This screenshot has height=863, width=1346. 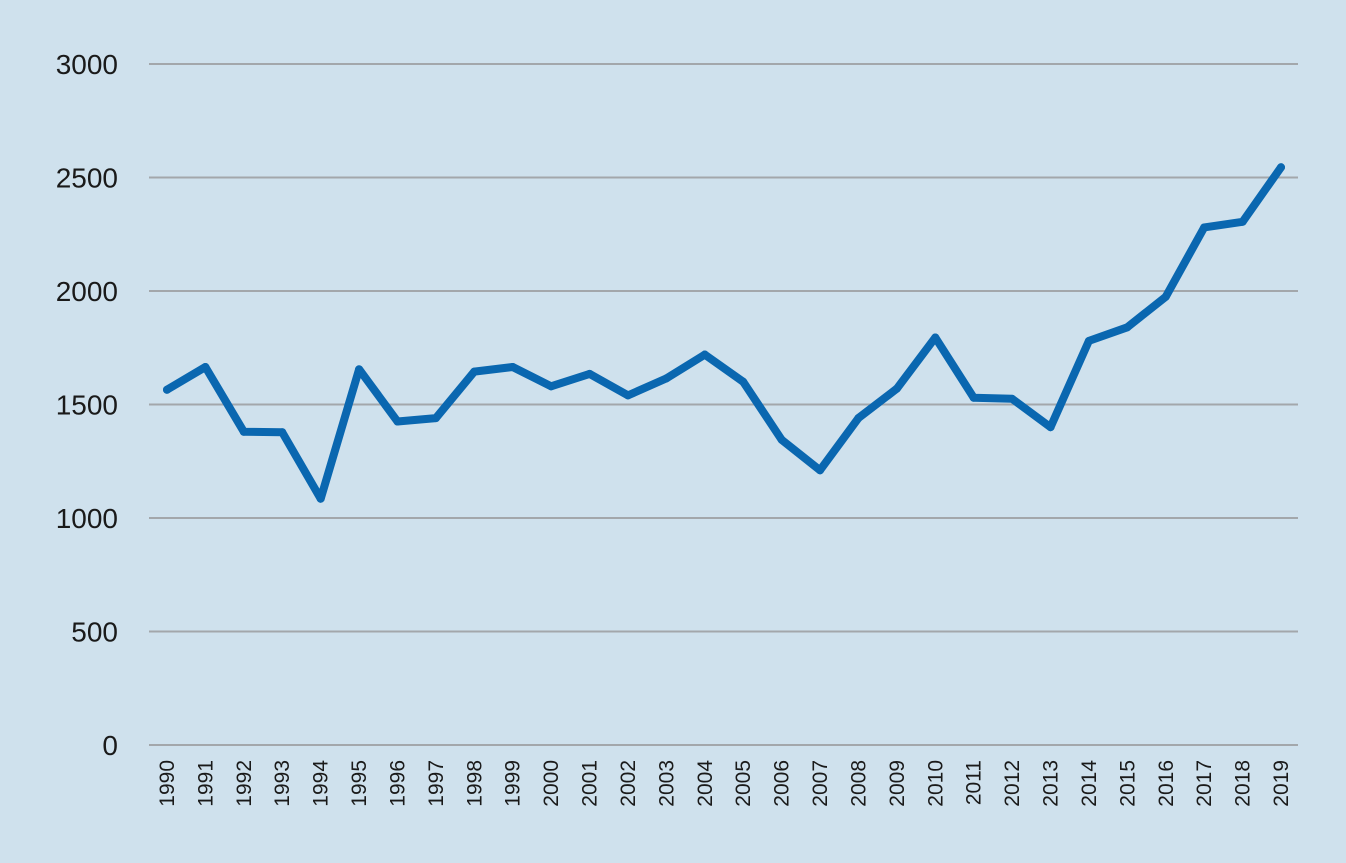 What do you see at coordinates (87, 518) in the screenshot?
I see `y-tick-label: 1000` at bounding box center [87, 518].